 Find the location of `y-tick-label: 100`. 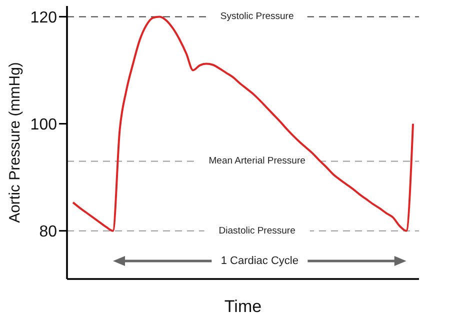

y-tick-label: 100 is located at coordinates (44, 125).